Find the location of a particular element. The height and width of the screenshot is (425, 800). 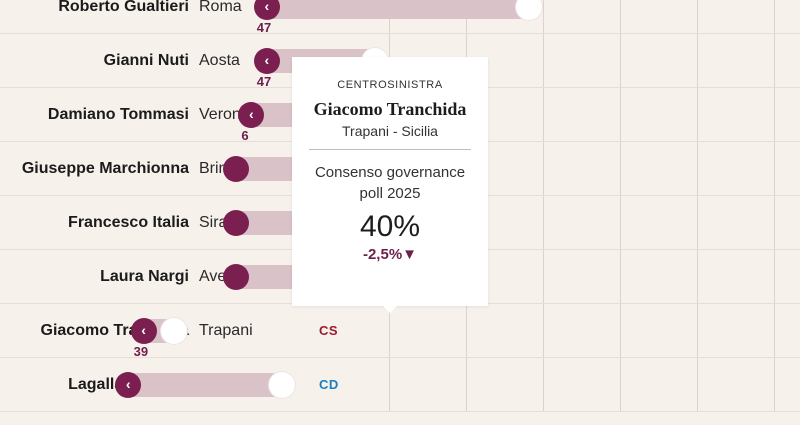

coalition-badge: CS is located at coordinates (329, 330).